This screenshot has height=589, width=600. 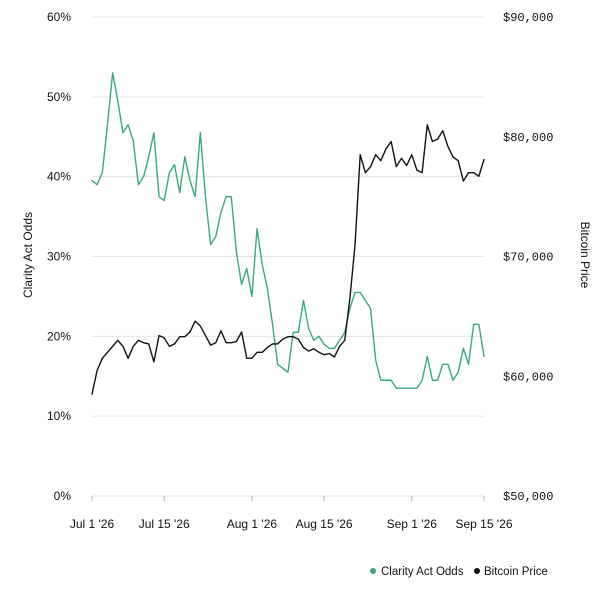 I want to click on y-right-tick-label: $80,000, so click(x=528, y=138).